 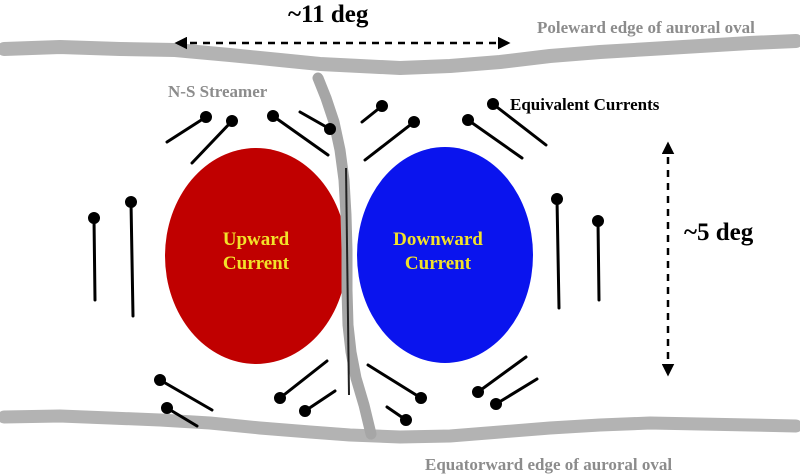 I want to click on upward-current-label-line1: Upward, so click(x=256, y=239).